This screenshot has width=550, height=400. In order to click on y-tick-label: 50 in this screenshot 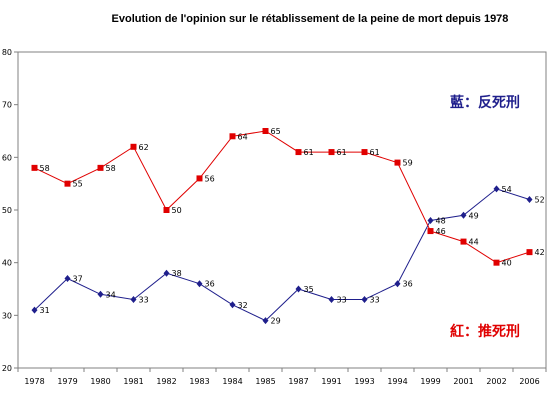, I will do `click(7, 210)`.